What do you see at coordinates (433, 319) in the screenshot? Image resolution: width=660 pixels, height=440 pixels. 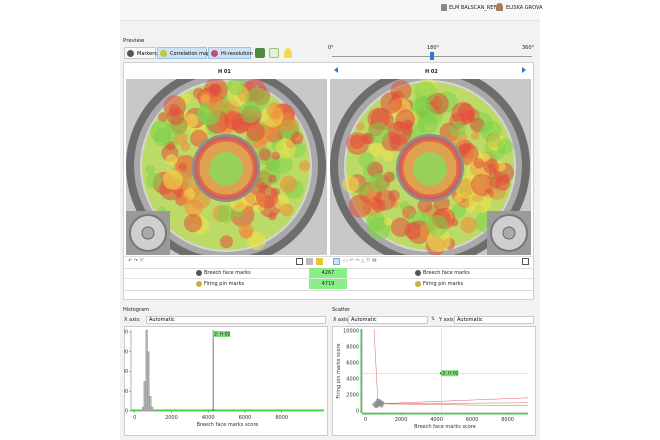 I see `swap-axes-button: ⇅` at bounding box center [433, 319].